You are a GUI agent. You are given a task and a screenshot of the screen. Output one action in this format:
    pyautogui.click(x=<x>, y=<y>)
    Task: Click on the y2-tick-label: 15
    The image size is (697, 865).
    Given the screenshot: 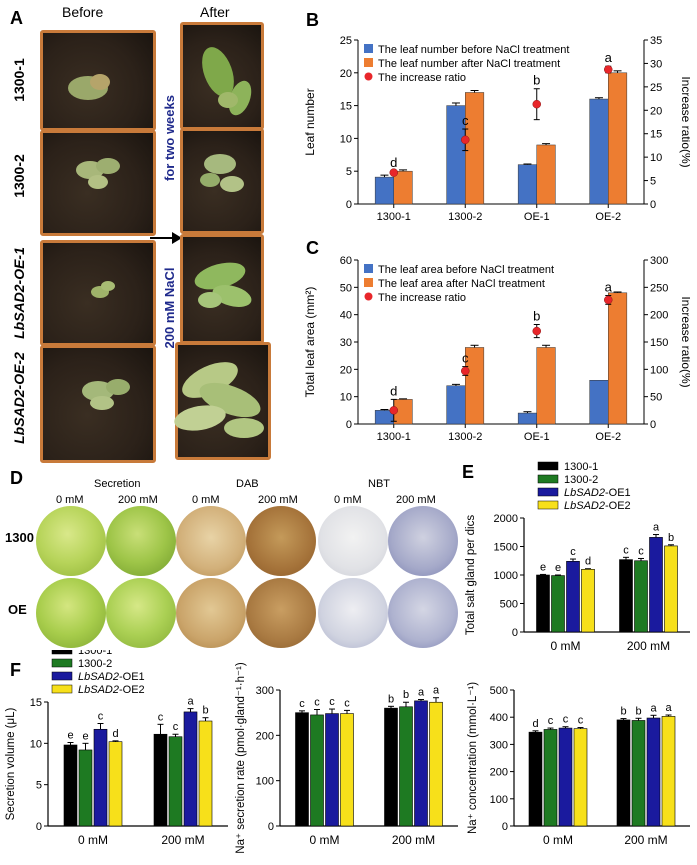 What is the action you would take?
    pyautogui.click(x=656, y=135)
    